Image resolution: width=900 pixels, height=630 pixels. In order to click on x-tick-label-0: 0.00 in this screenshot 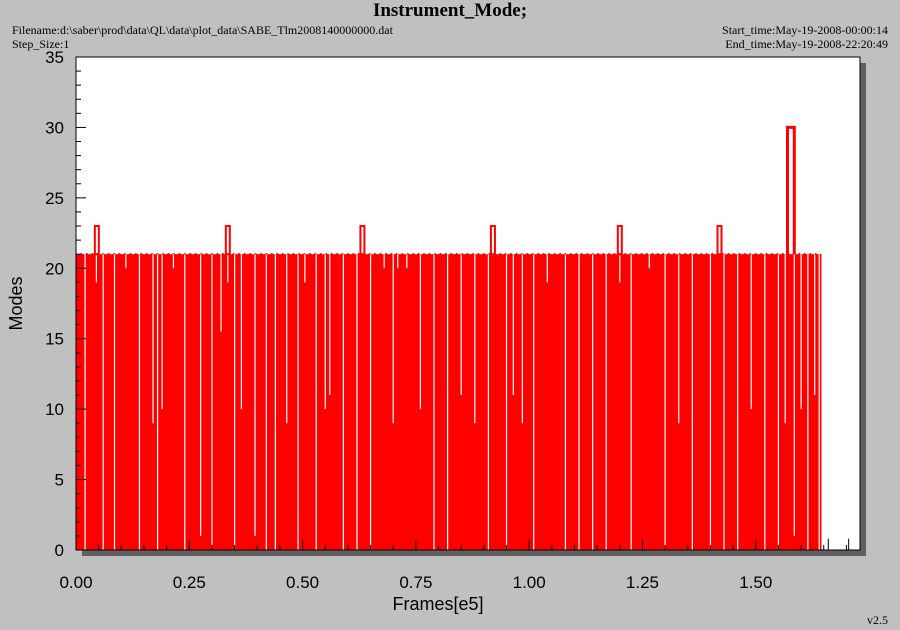, I will do `click(75, 582)`.